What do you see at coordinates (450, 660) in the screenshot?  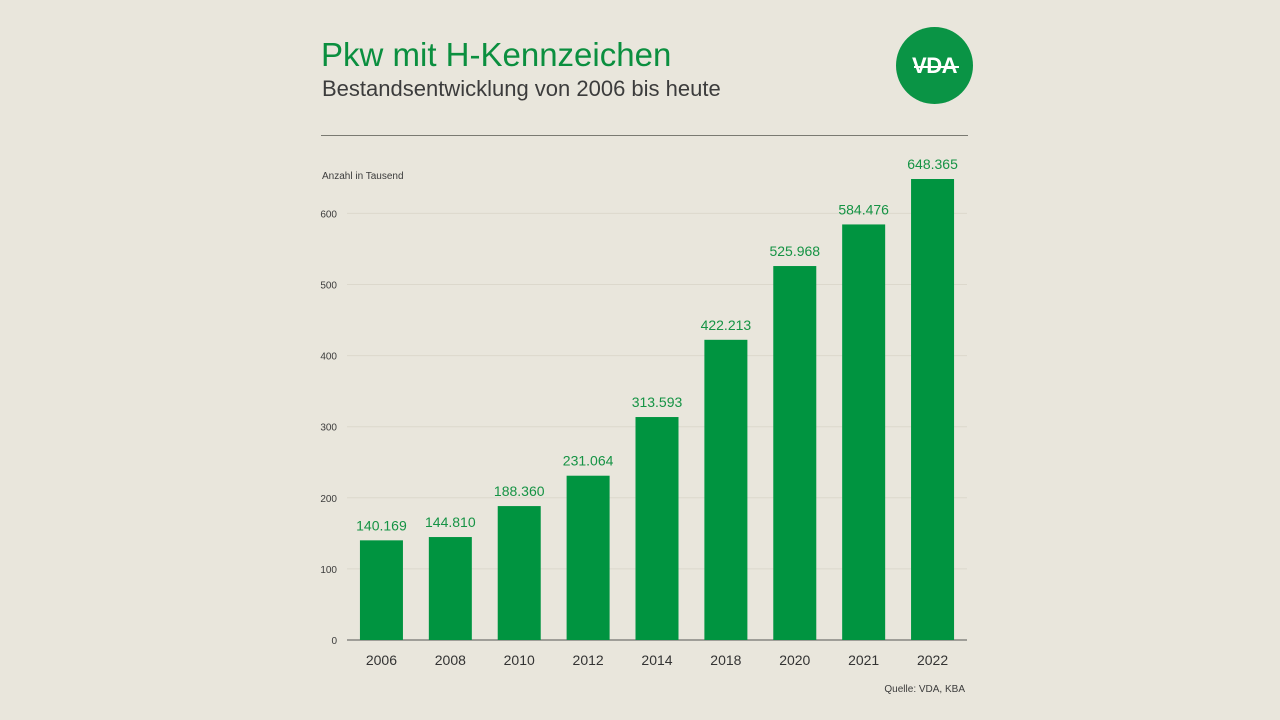 I see `x-tick-label: 2008` at bounding box center [450, 660].